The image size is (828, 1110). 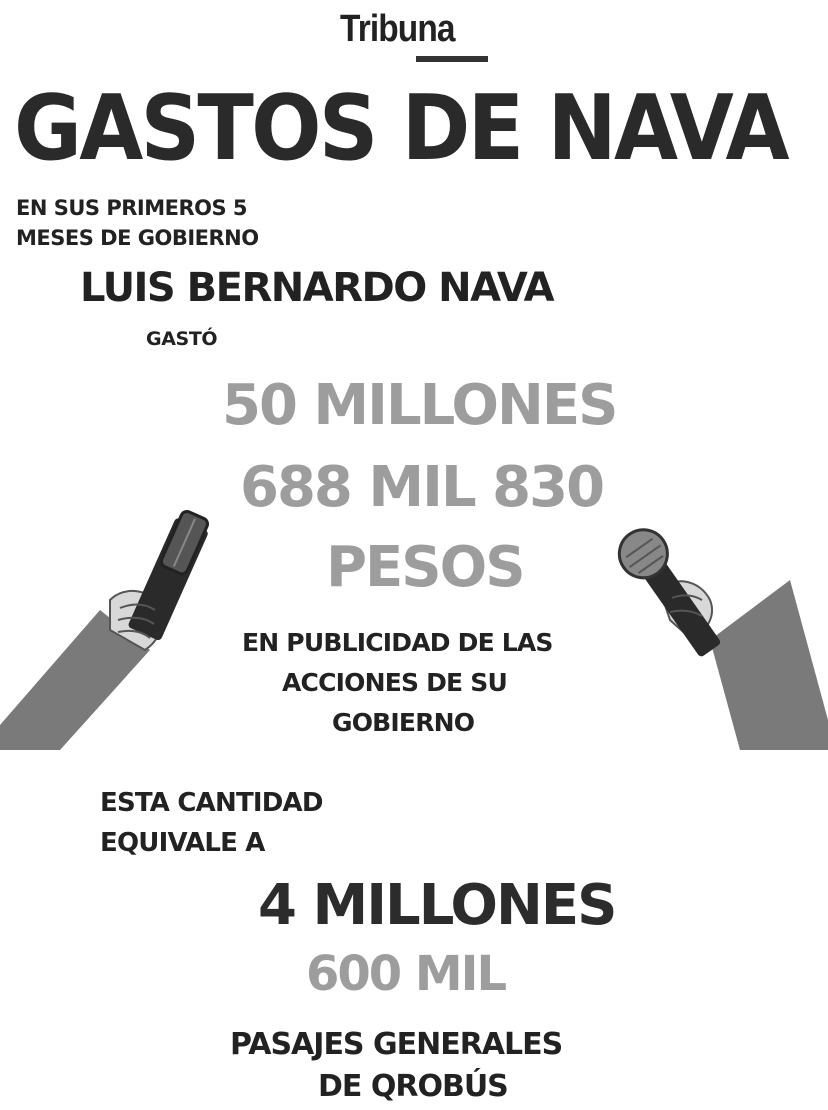 I want to click on tribuna-logo: Tribuna, so click(x=415, y=37).